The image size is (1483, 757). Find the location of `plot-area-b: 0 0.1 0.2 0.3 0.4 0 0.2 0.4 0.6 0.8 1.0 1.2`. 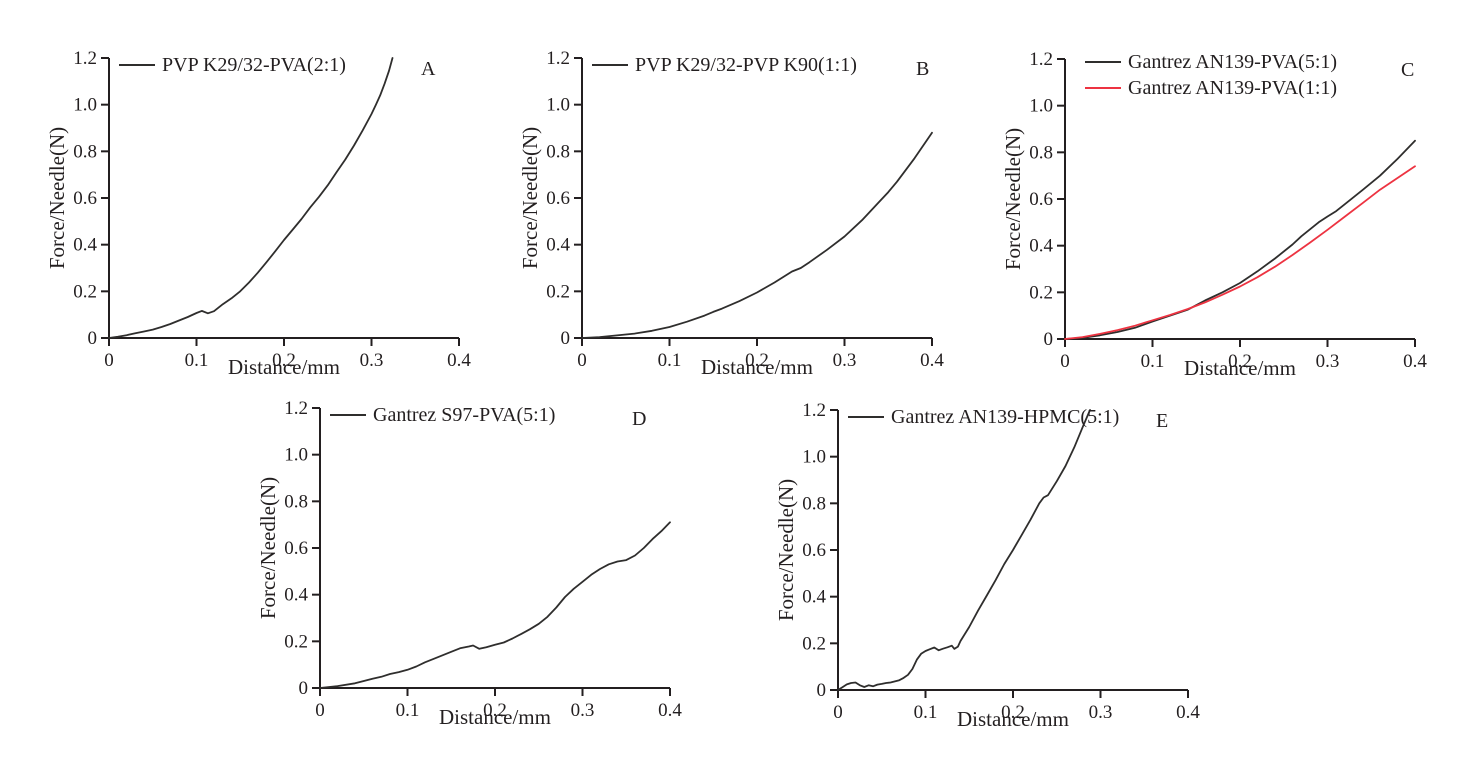

plot-area-b: 0 0.1 0.2 0.3 0.4 0 0.2 0.4 0.6 0.8 1.0 1.2 is located at coordinates (745, 209).